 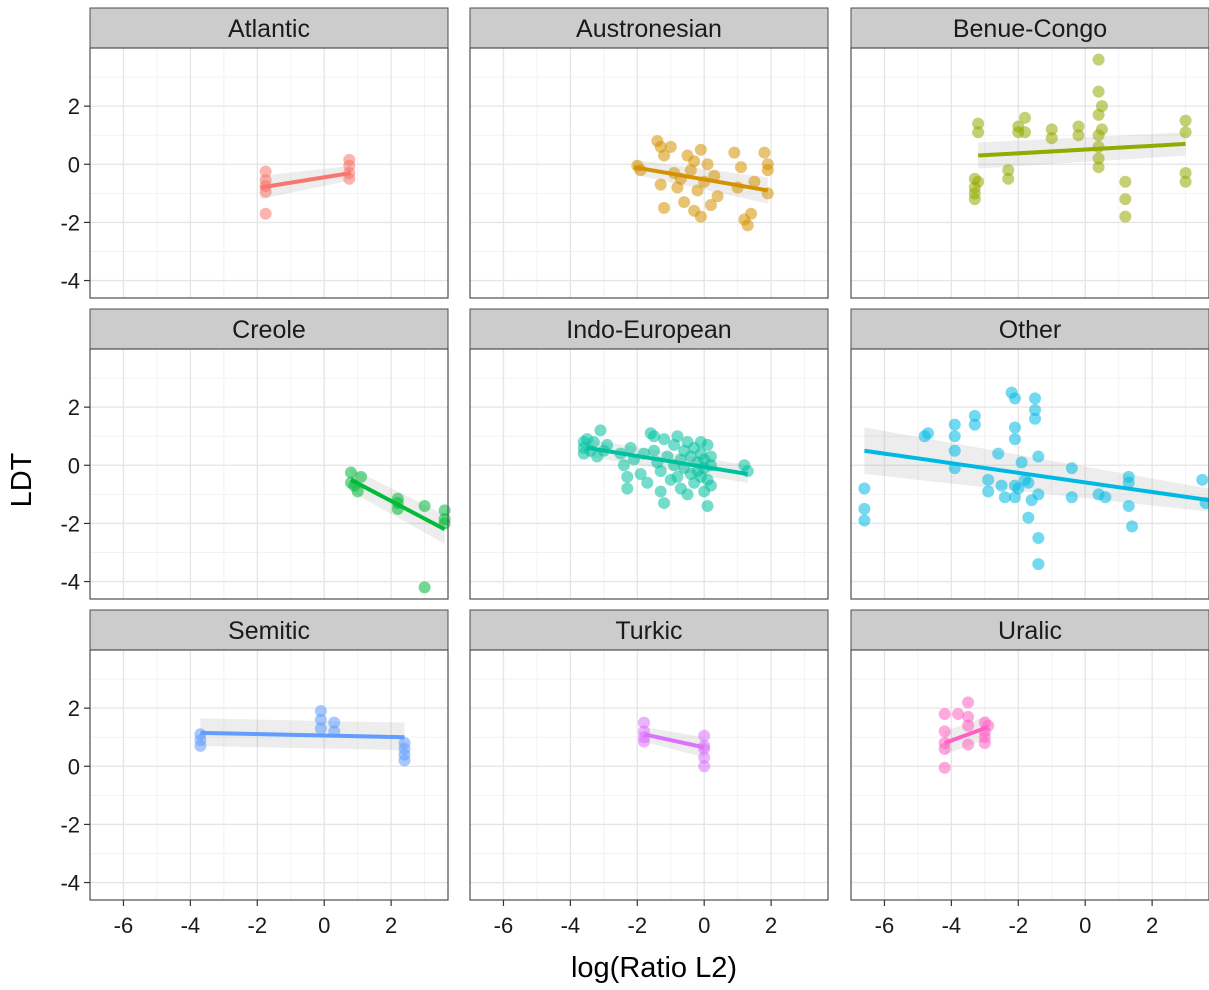 I want to click on panel-border-indo-european, so click(x=649, y=474).